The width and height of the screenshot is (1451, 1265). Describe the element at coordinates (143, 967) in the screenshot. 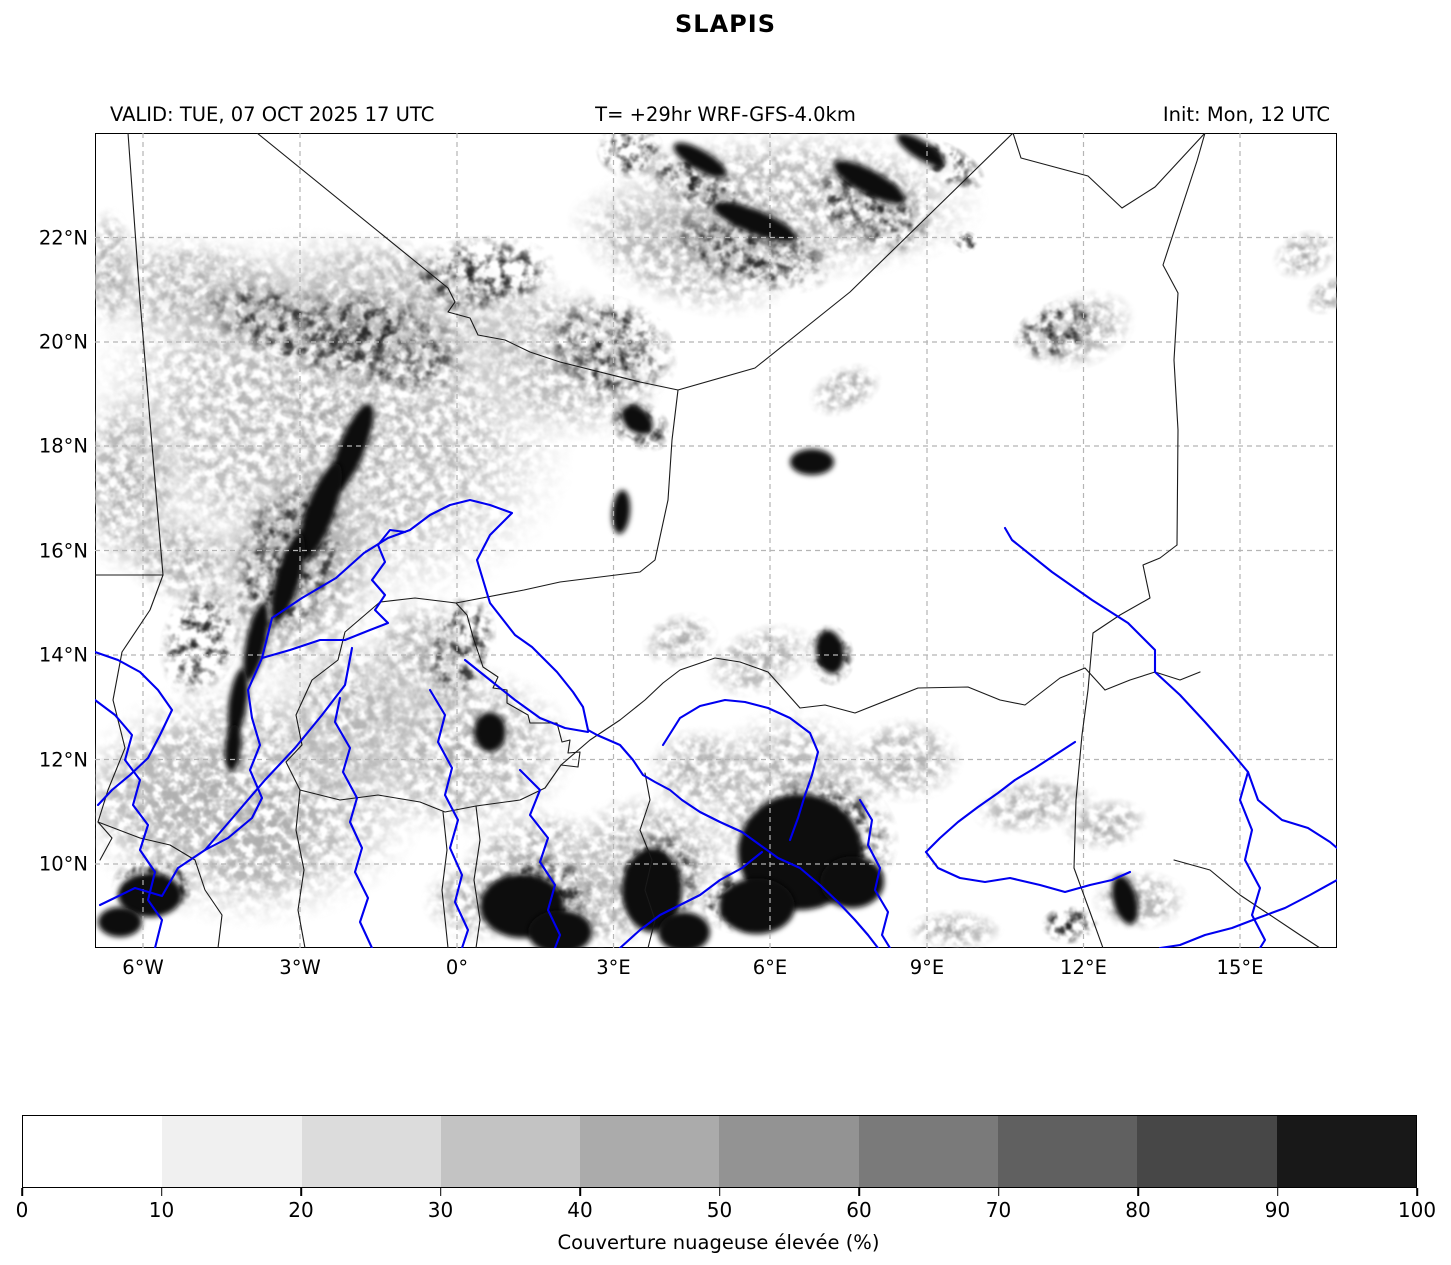

I see `x-tick-label: 6°W` at that location.